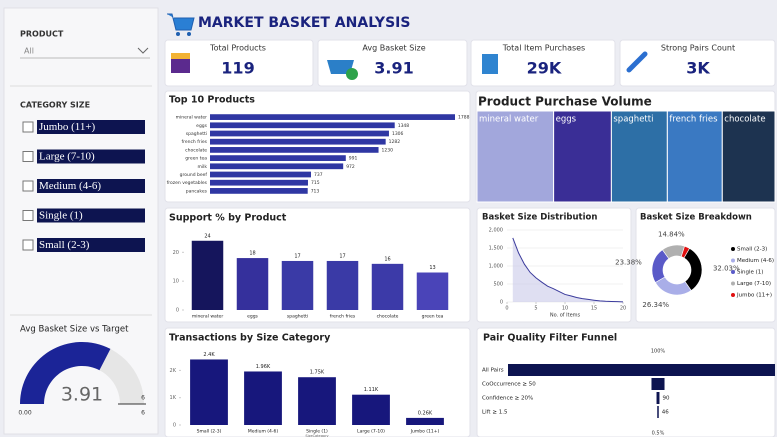  Describe the element at coordinates (317, 432) in the screenshot. I see `x-tick-label: Single (1)` at that location.